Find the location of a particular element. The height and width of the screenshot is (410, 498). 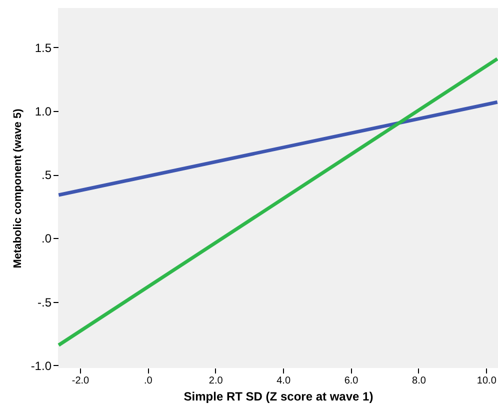

x-tick-label: .0 is located at coordinates (148, 381).